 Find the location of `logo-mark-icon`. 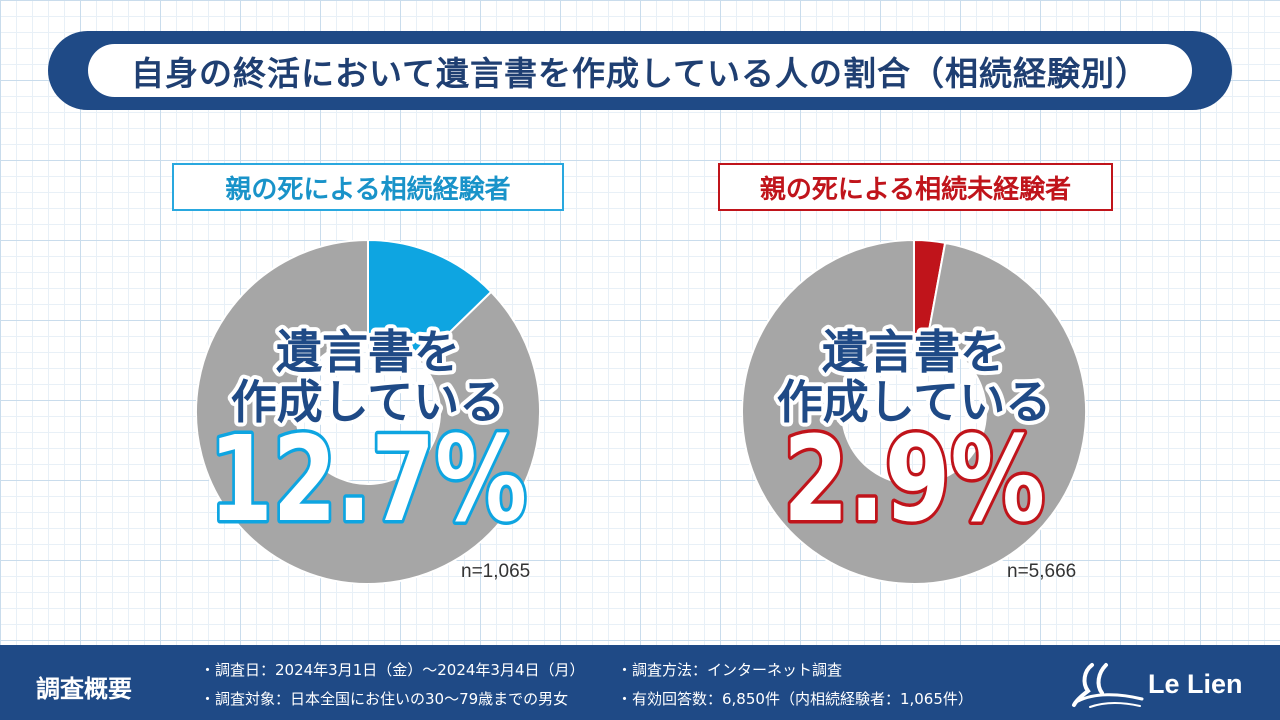

logo-mark-icon is located at coordinates (1108, 685).